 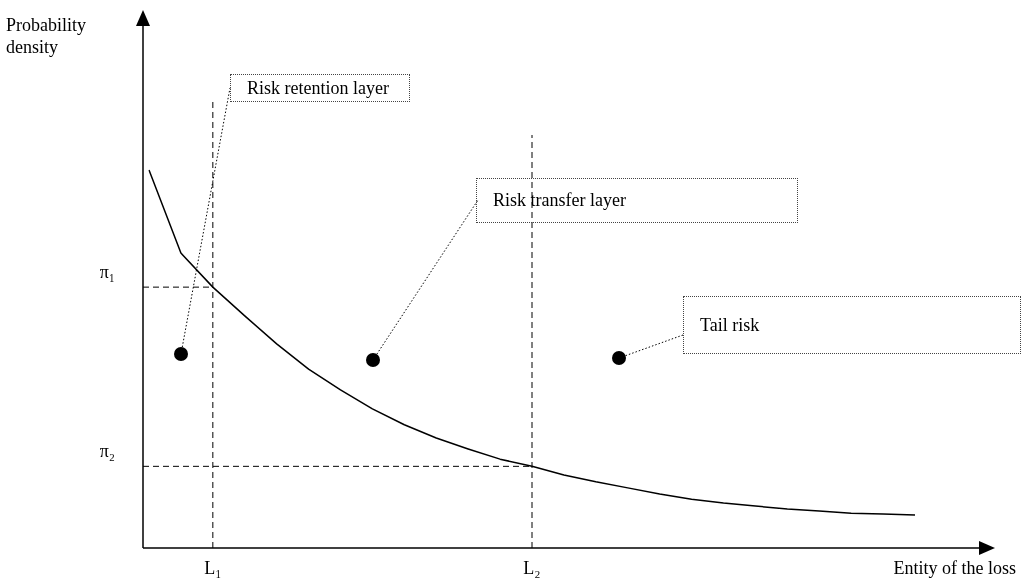 What do you see at coordinates (46, 36) in the screenshot?
I see `text: Probability density` at bounding box center [46, 36].